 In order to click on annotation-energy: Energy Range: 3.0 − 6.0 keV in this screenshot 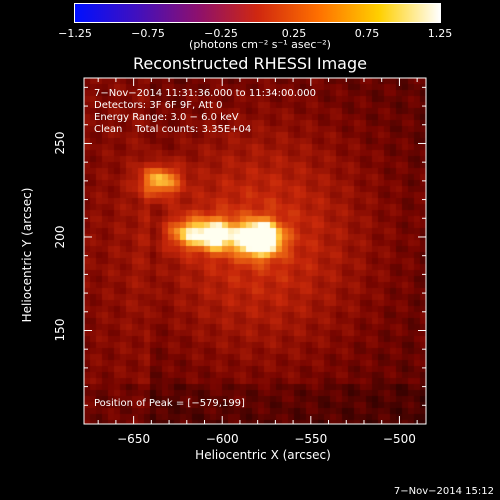, I will do `click(166, 117)`.